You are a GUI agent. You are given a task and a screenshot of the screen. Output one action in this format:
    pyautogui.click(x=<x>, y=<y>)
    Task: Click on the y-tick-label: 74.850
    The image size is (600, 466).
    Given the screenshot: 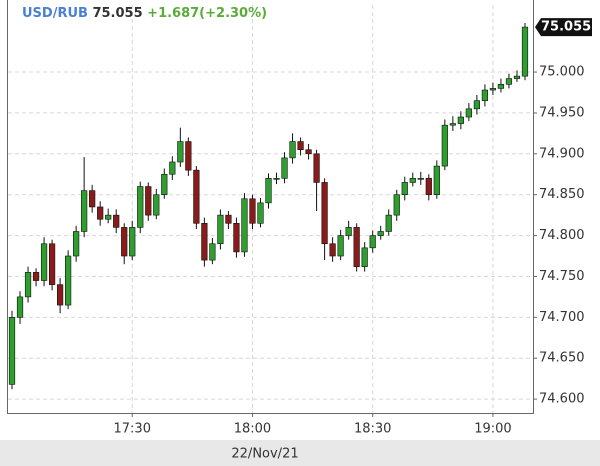 What is the action you would take?
    pyautogui.click(x=562, y=194)
    